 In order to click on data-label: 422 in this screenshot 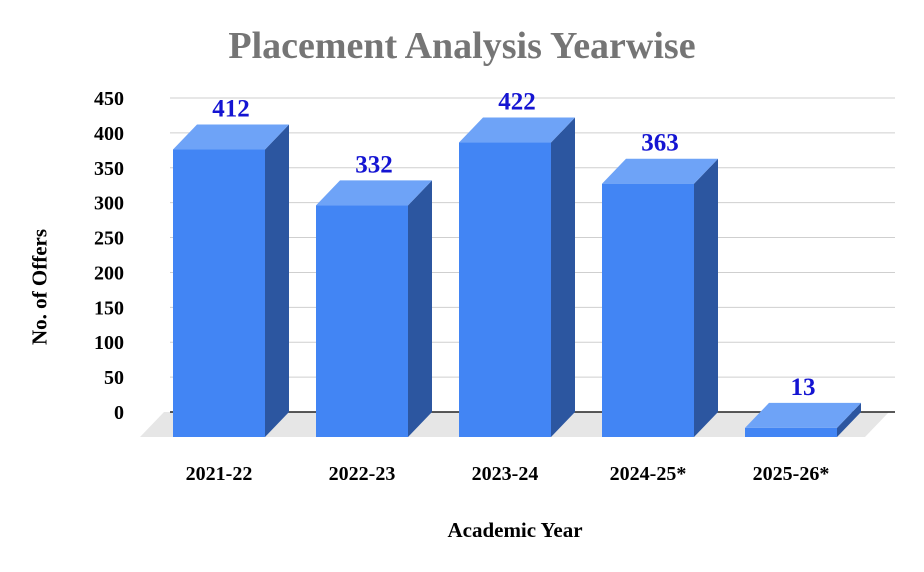, I will do `click(517, 102)`.